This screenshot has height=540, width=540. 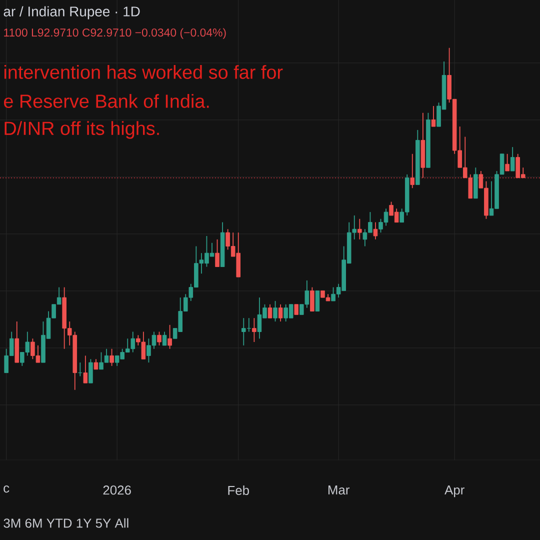 What do you see at coordinates (238, 491) in the screenshot?
I see `x-tick-label: Feb` at bounding box center [238, 491].